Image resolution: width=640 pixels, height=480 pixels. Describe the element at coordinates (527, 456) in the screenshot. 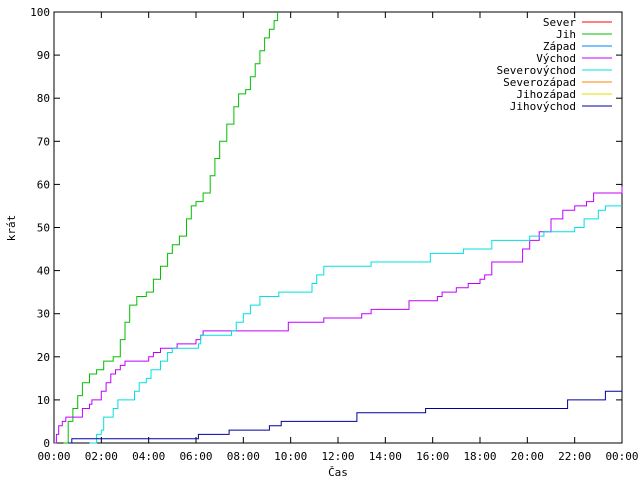

I see `x-tick-label: 20:00` at that location.